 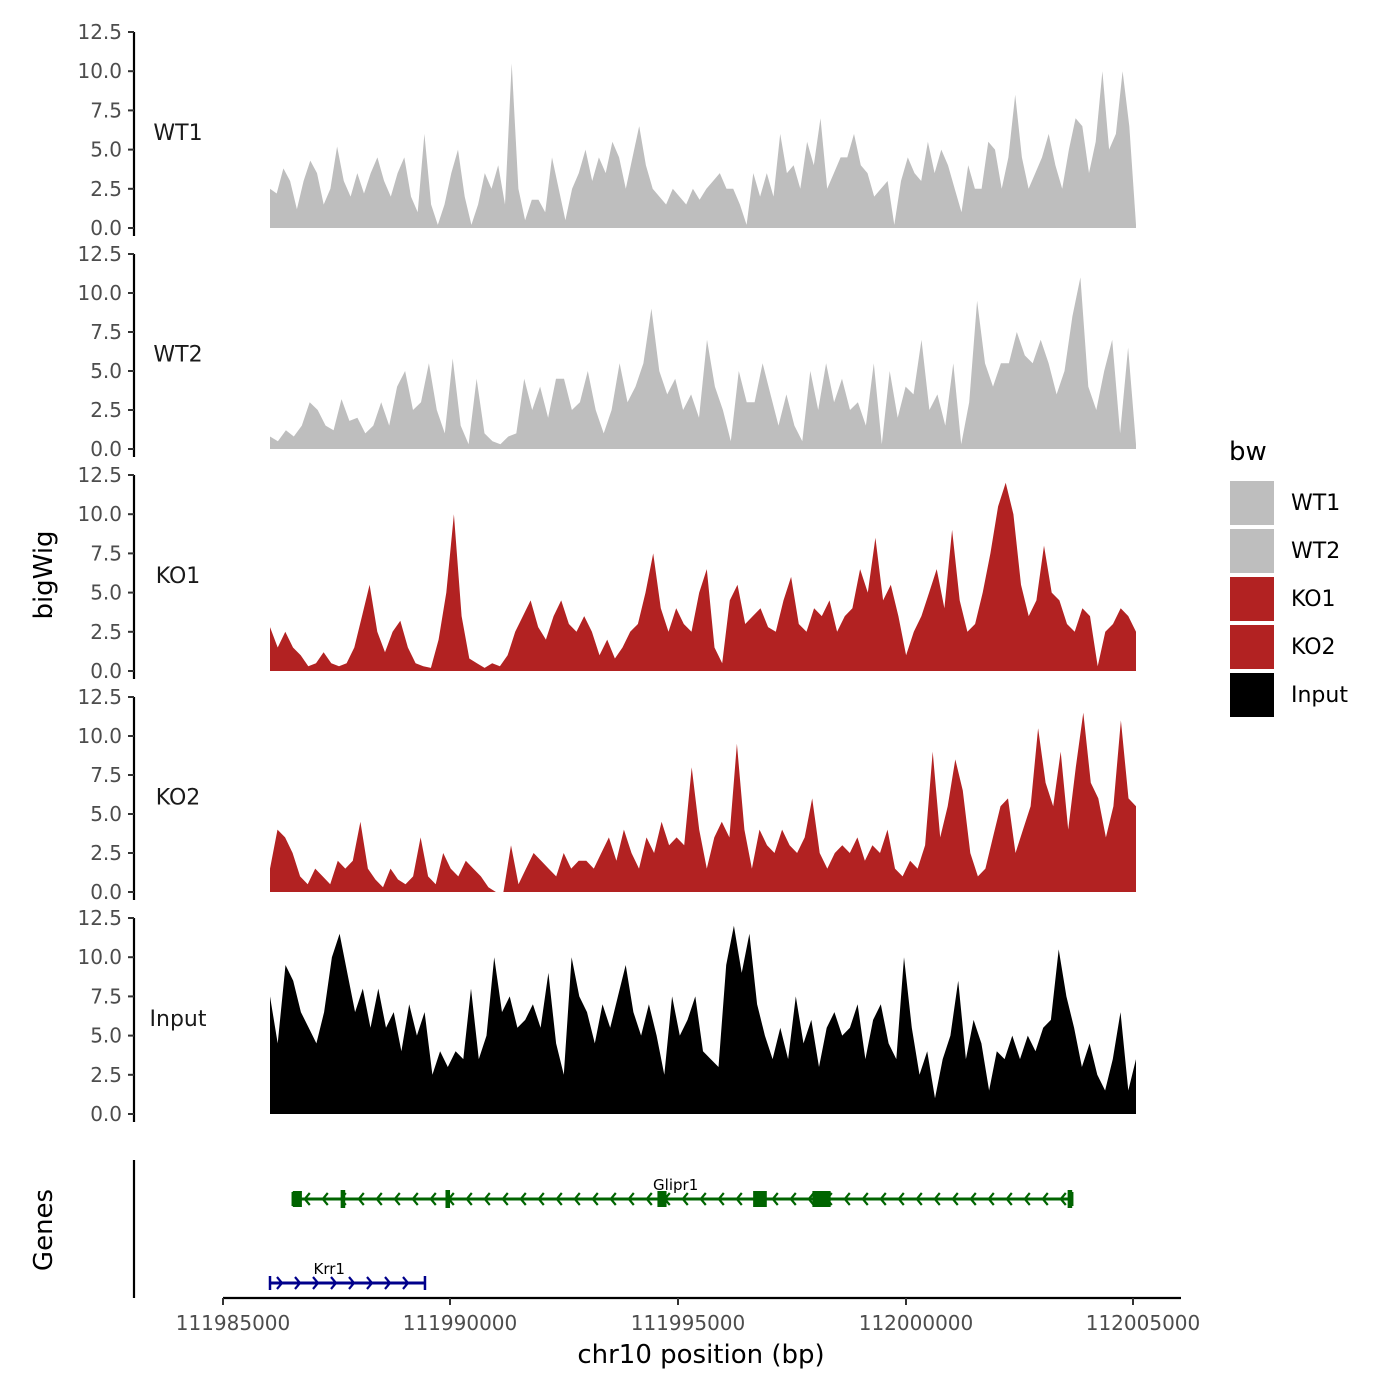 I want to click on gene-glipr1: Glipr1, so click(x=682, y=1192).